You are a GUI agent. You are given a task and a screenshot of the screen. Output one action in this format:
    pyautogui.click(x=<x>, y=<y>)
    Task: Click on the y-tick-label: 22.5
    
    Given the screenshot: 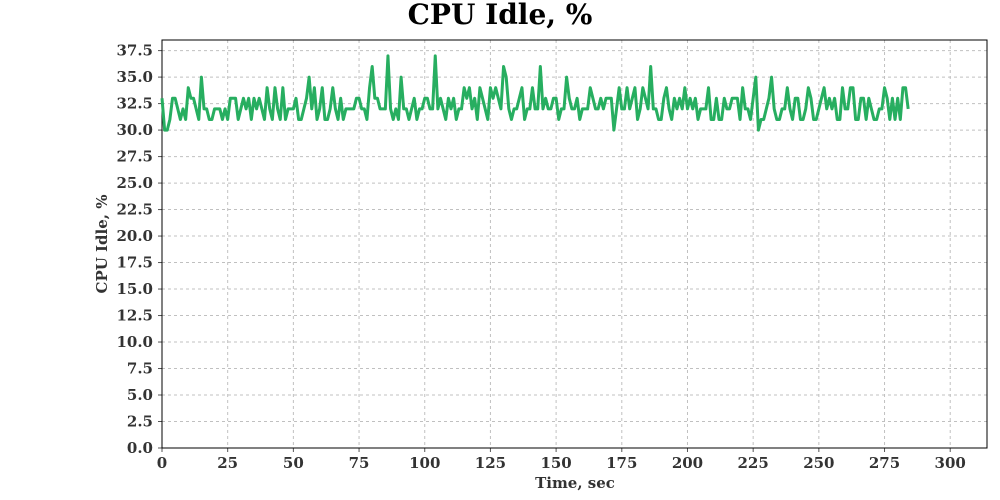 What is the action you would take?
    pyautogui.click(x=134, y=210)
    